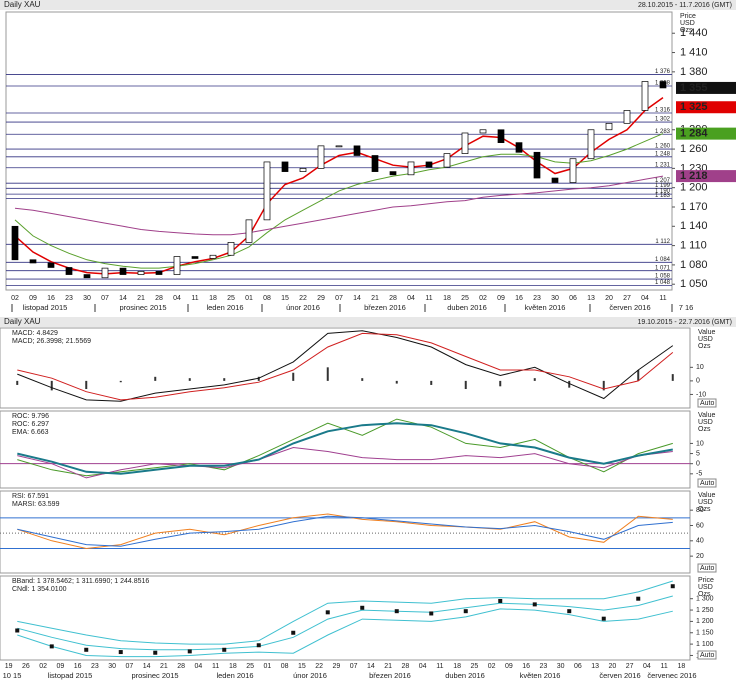 This screenshot has height=683, width=736. I want to click on axis-unit-label: Value, so click(706, 332).